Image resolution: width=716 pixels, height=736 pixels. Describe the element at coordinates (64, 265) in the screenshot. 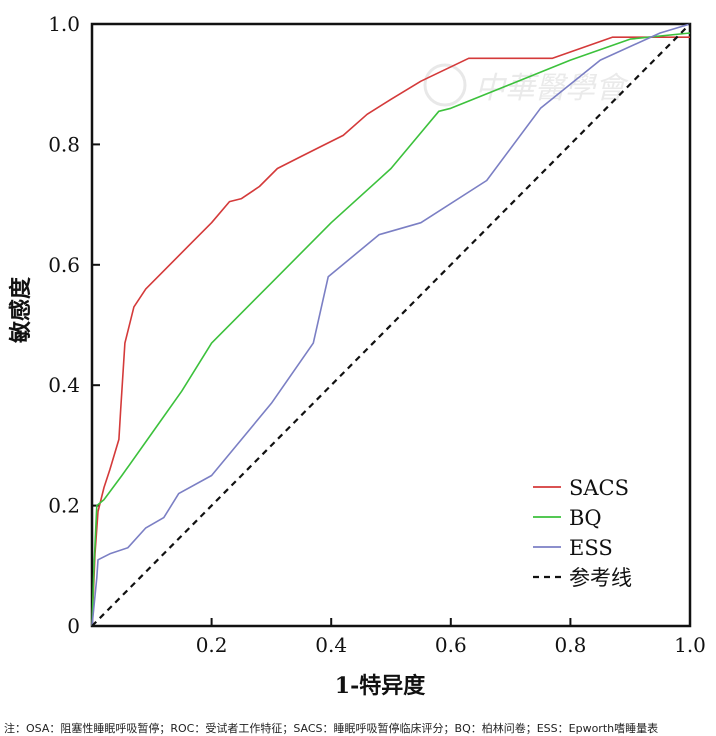

I see `y-tick-label: 0.6` at that location.